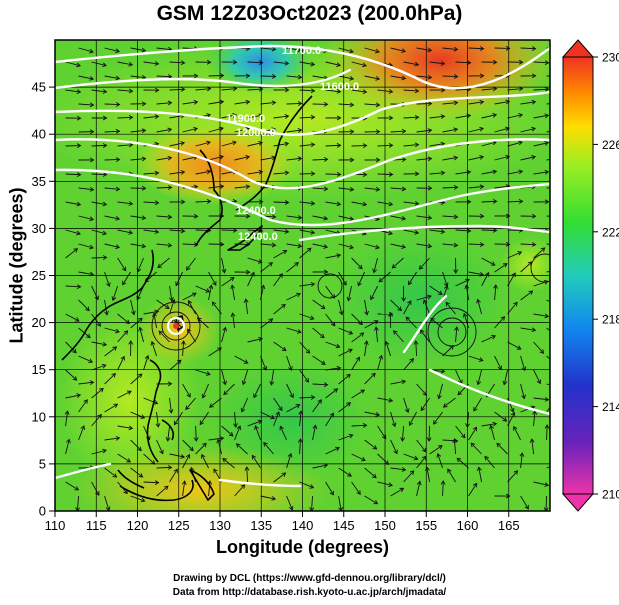  I want to click on y-tick-label: 35, so click(39, 181).